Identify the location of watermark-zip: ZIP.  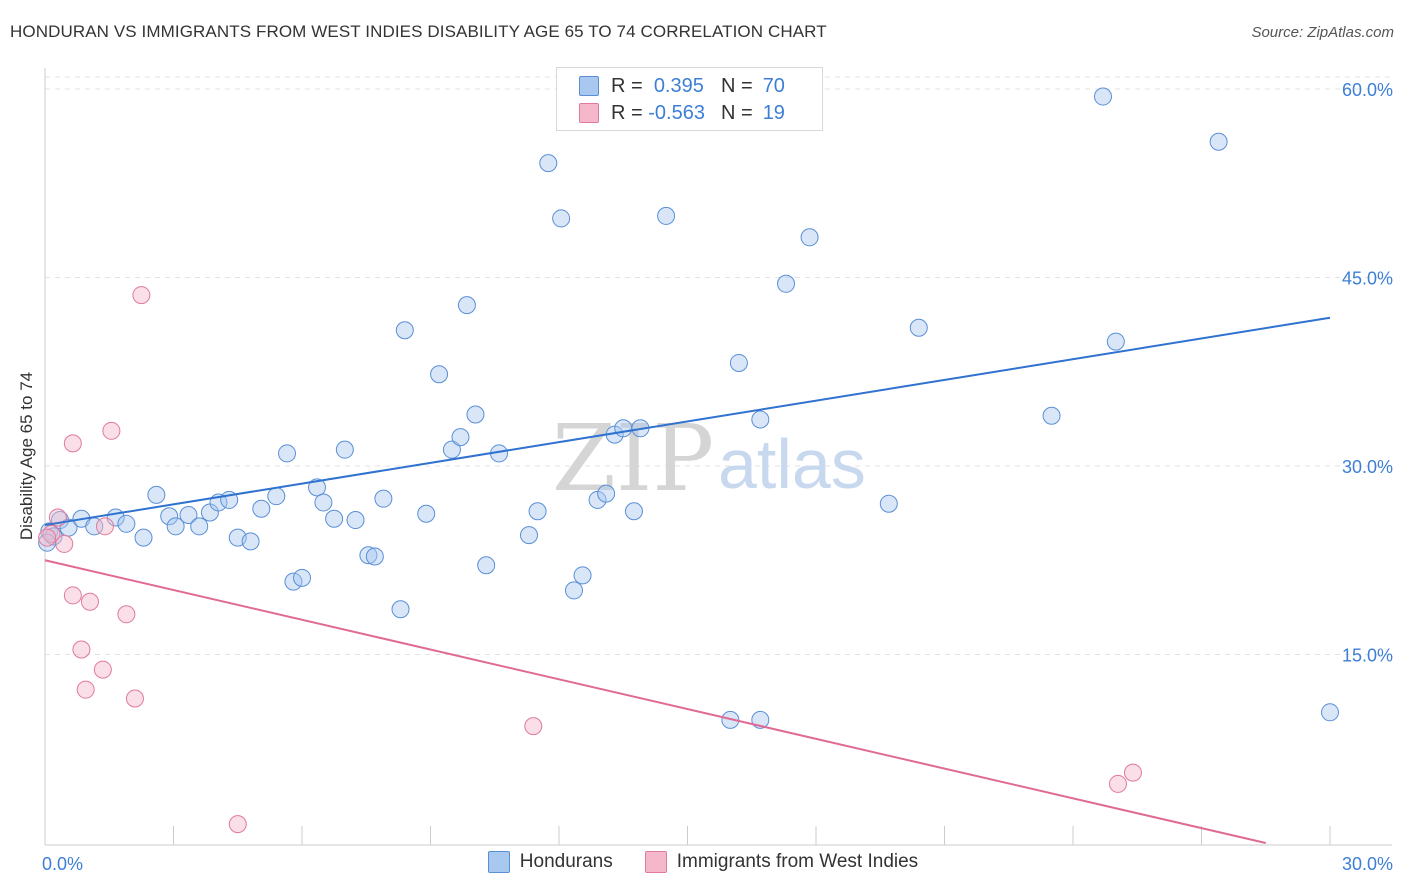
(633, 458).